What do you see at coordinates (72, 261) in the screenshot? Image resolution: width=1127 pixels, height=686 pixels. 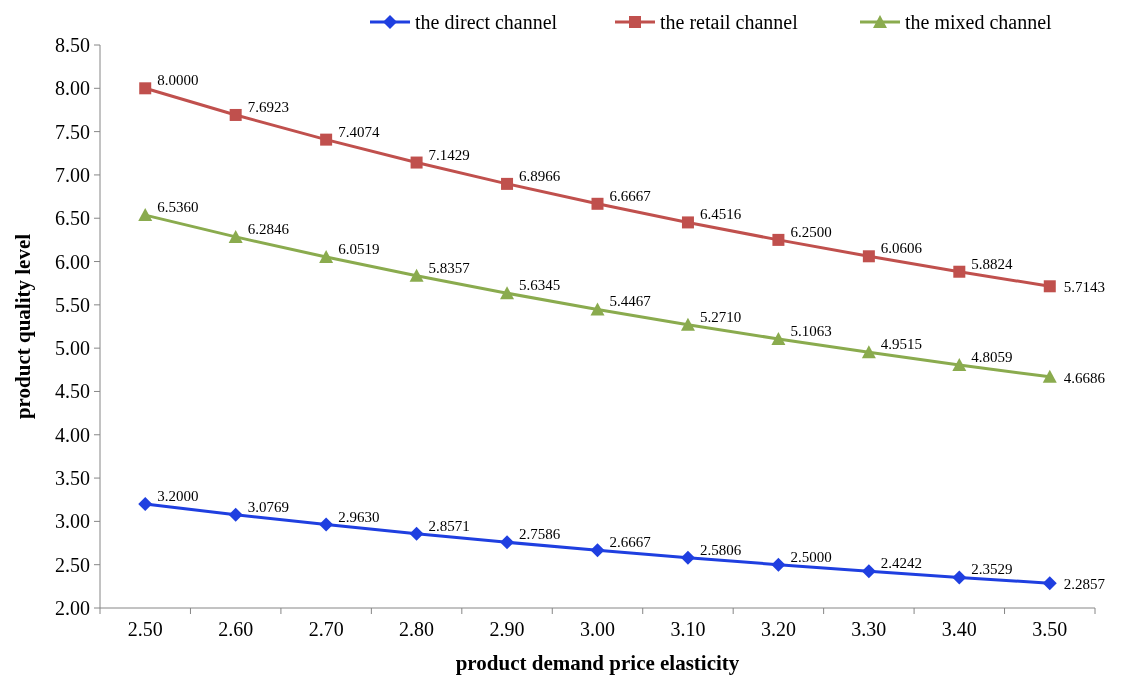 I see `y-tick-label: 6.00` at bounding box center [72, 261].